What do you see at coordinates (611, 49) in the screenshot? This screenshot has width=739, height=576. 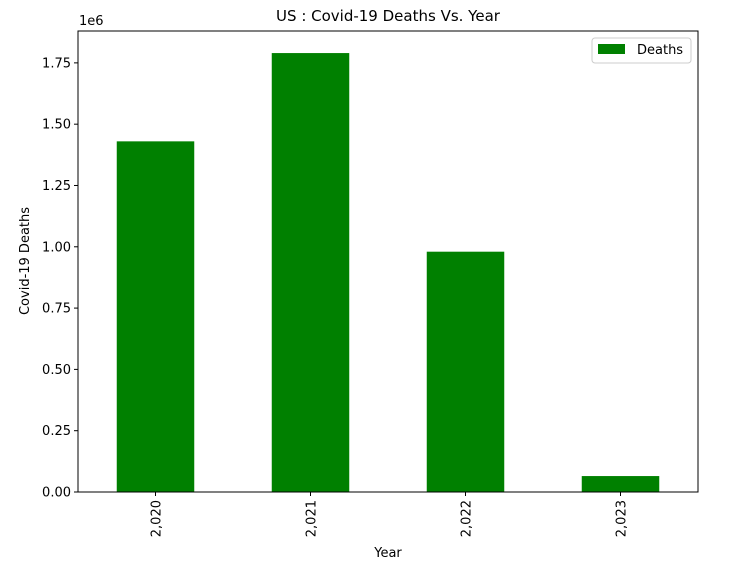 I see `legend-swatch` at bounding box center [611, 49].